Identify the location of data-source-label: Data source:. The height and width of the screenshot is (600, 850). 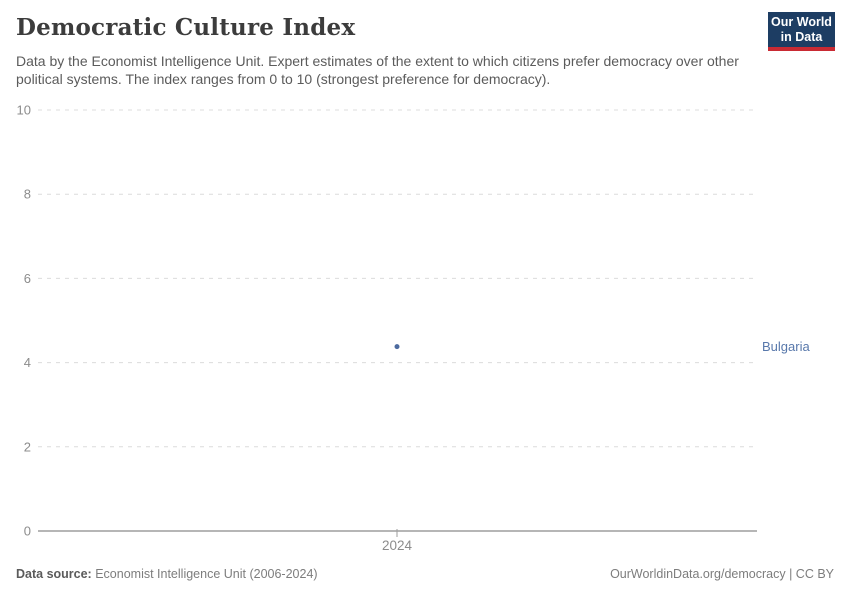
(54, 574).